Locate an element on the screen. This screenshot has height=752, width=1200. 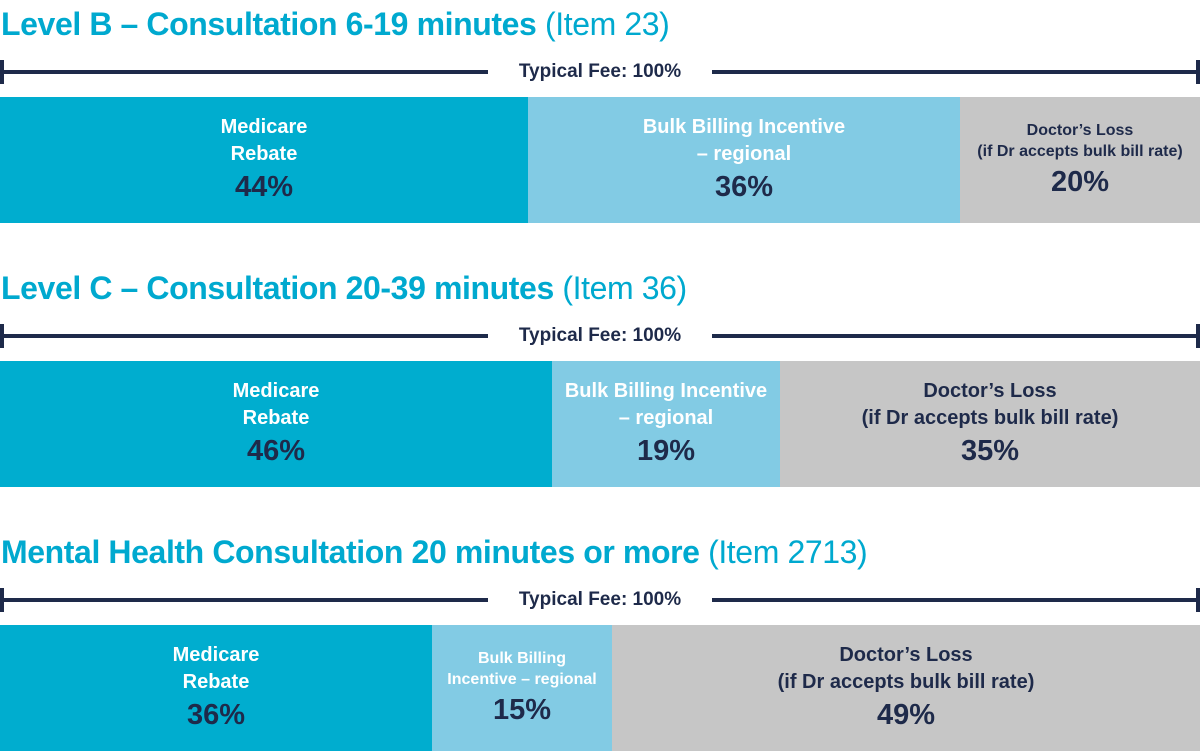
segment-label-line: Bulk Billing is located at coordinates (521, 658).